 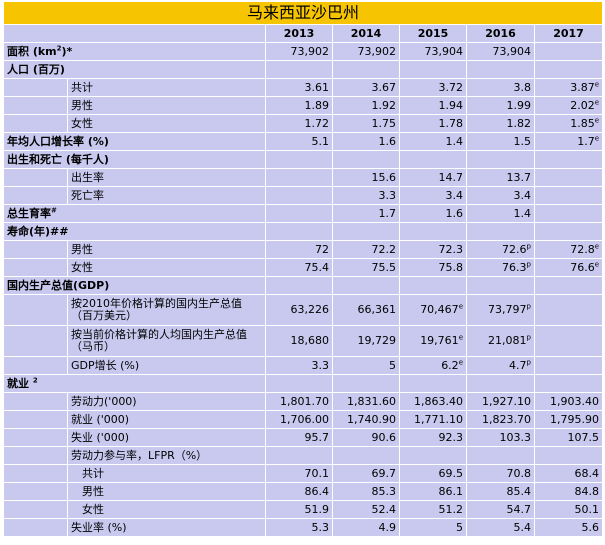 I want to click on section-label: 总生育率#, so click(x=134, y=213).